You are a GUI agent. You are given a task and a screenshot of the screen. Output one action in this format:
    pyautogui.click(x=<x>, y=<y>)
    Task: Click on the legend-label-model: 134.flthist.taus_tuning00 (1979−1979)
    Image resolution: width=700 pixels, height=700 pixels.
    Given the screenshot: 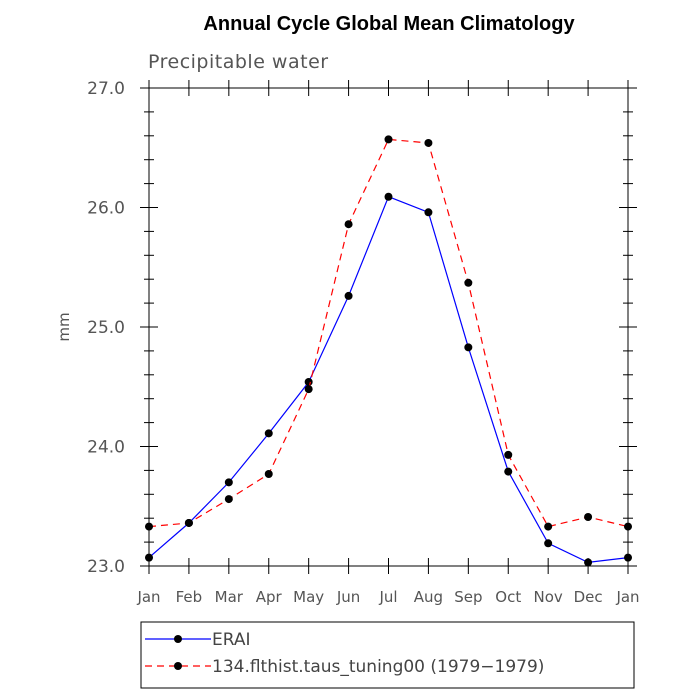 What is the action you would take?
    pyautogui.click(x=378, y=667)
    